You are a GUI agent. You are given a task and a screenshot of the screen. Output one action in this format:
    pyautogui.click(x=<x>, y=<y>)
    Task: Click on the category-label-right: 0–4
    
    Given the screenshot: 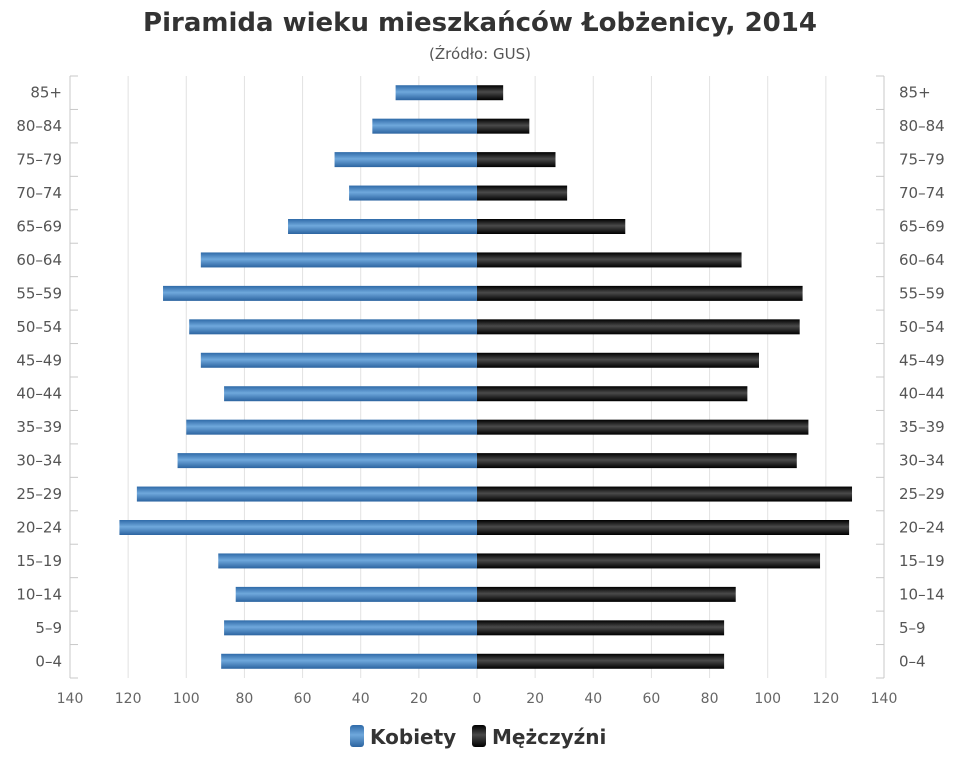 What is the action you would take?
    pyautogui.click(x=912, y=661)
    